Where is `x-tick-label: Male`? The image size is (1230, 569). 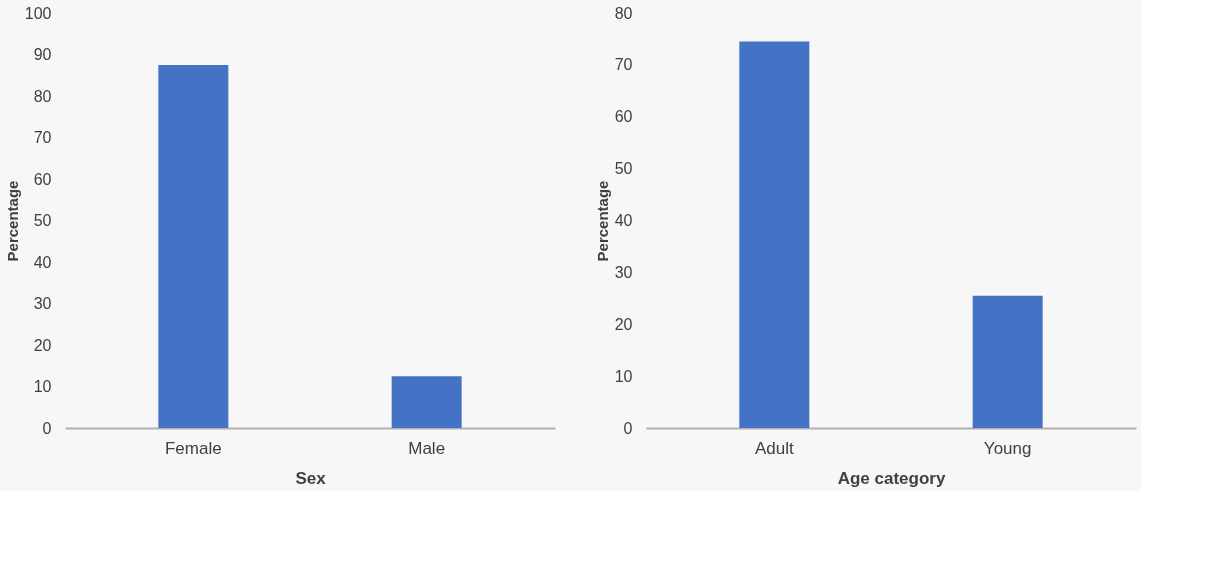
x-tick-label: Male is located at coordinates (427, 448).